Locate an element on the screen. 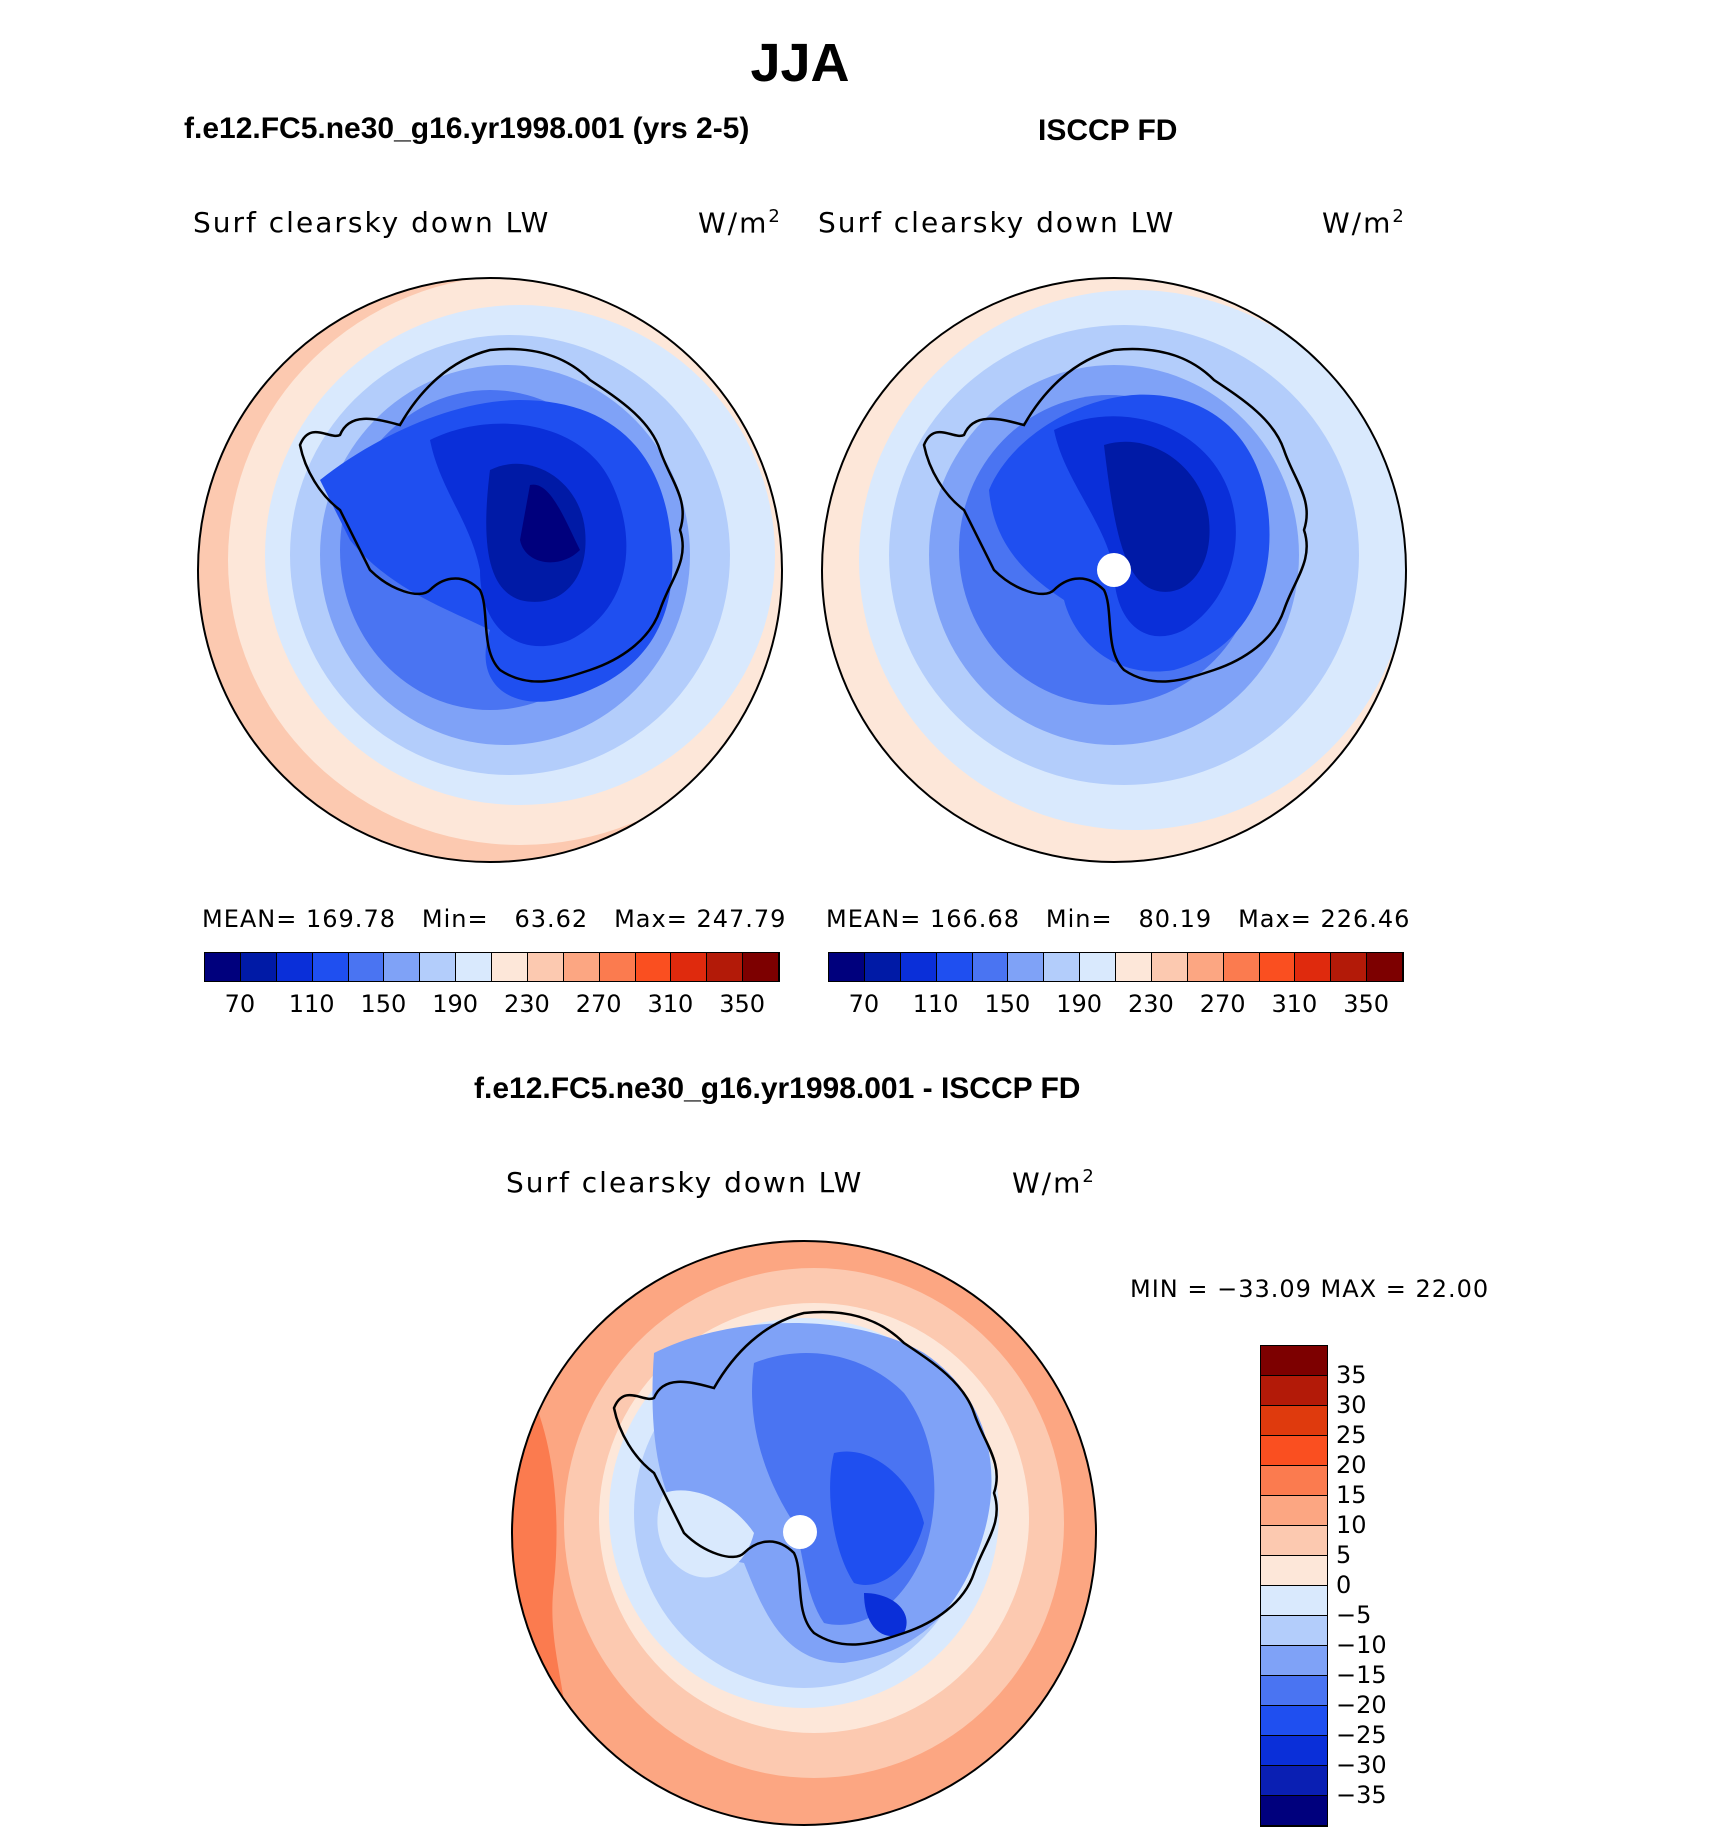 The image size is (1710, 1840). colorbar-tick-label: −10 is located at coordinates (1361, 1645).